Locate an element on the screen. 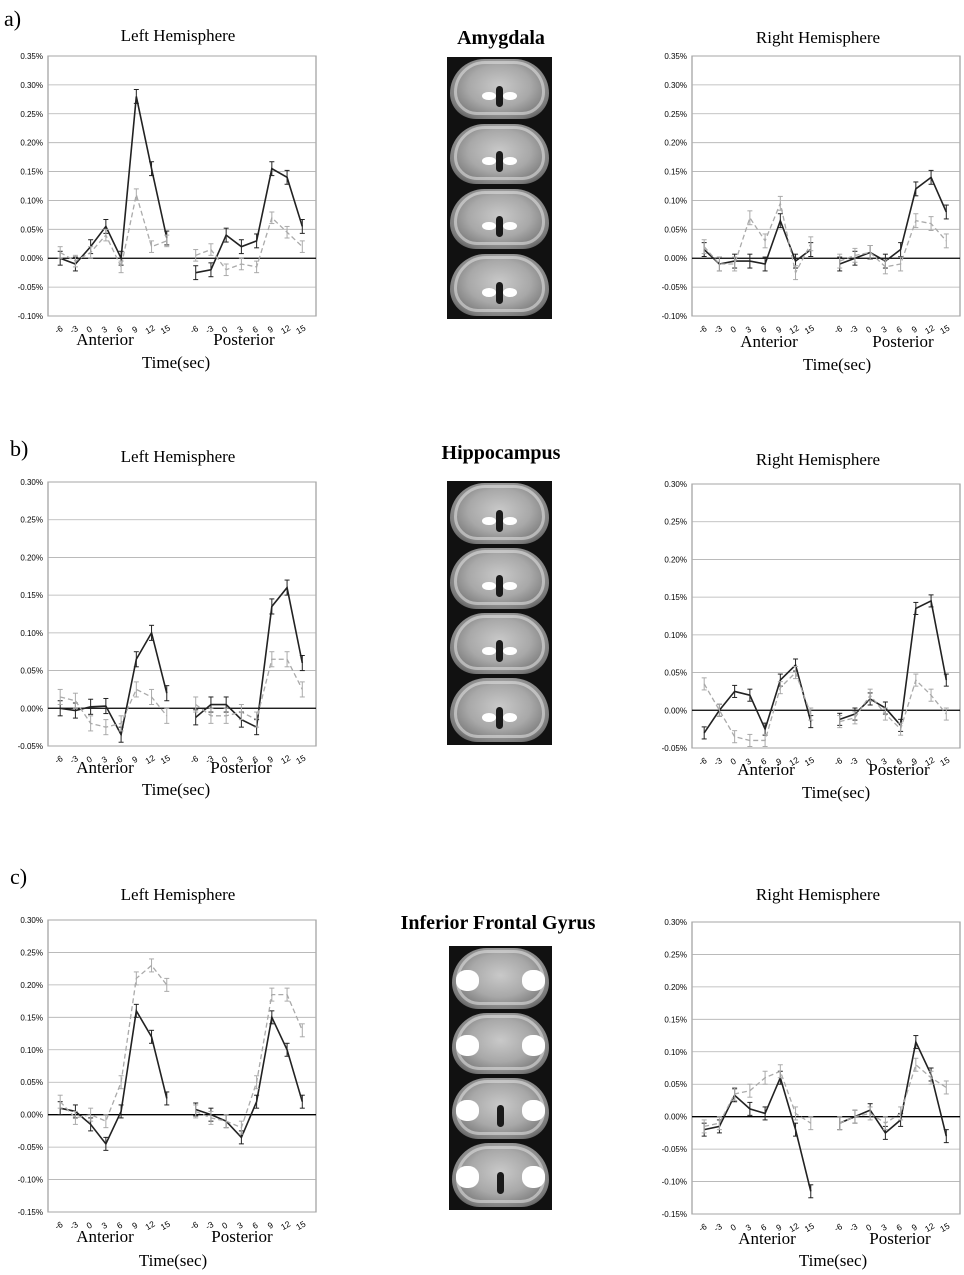 This screenshot has height=1275, width=964. xtitle-c-right: Time(sec) is located at coordinates (833, 1260).